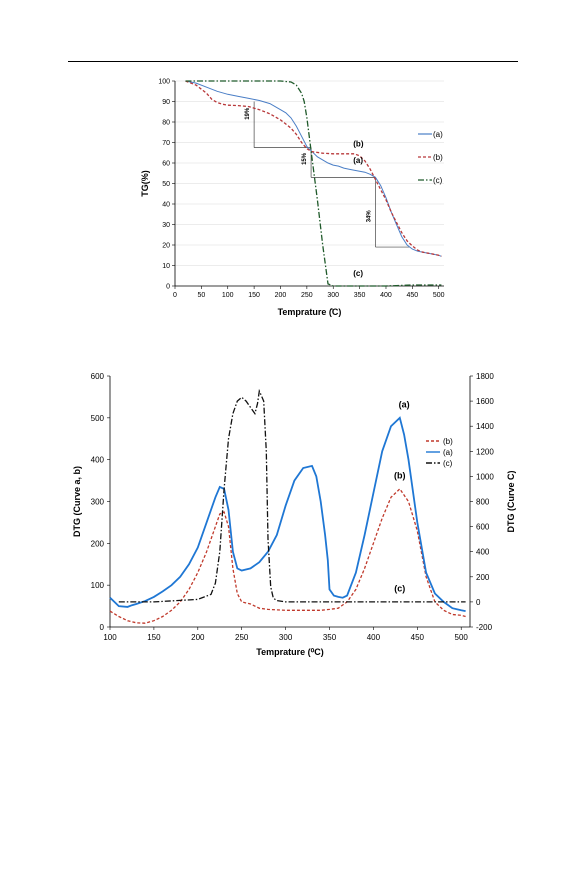 The image size is (585, 888). I want to click on y-axis-label: DTG (Curve a, b), so click(77, 501).